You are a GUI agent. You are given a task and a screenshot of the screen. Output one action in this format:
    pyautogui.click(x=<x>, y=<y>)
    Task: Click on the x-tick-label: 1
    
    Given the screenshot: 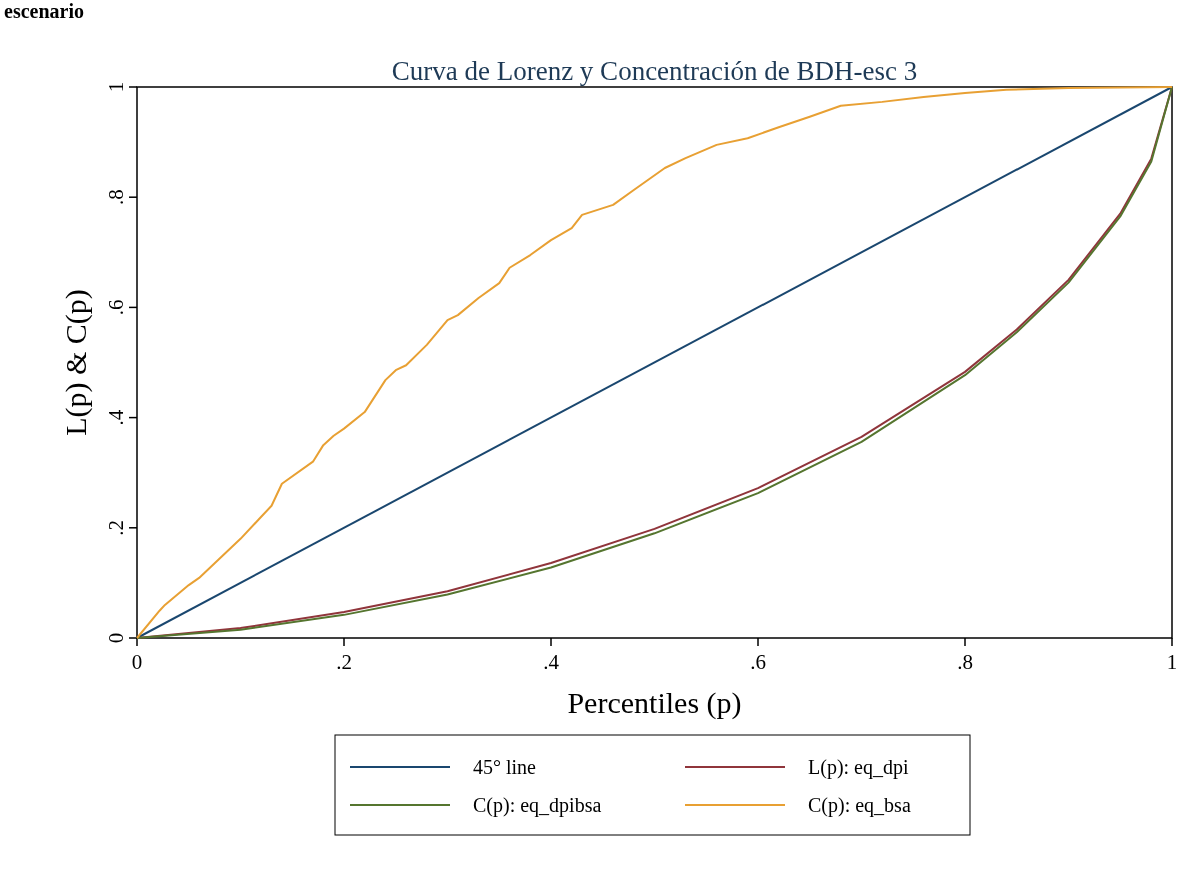 What is the action you would take?
    pyautogui.click(x=1172, y=662)
    